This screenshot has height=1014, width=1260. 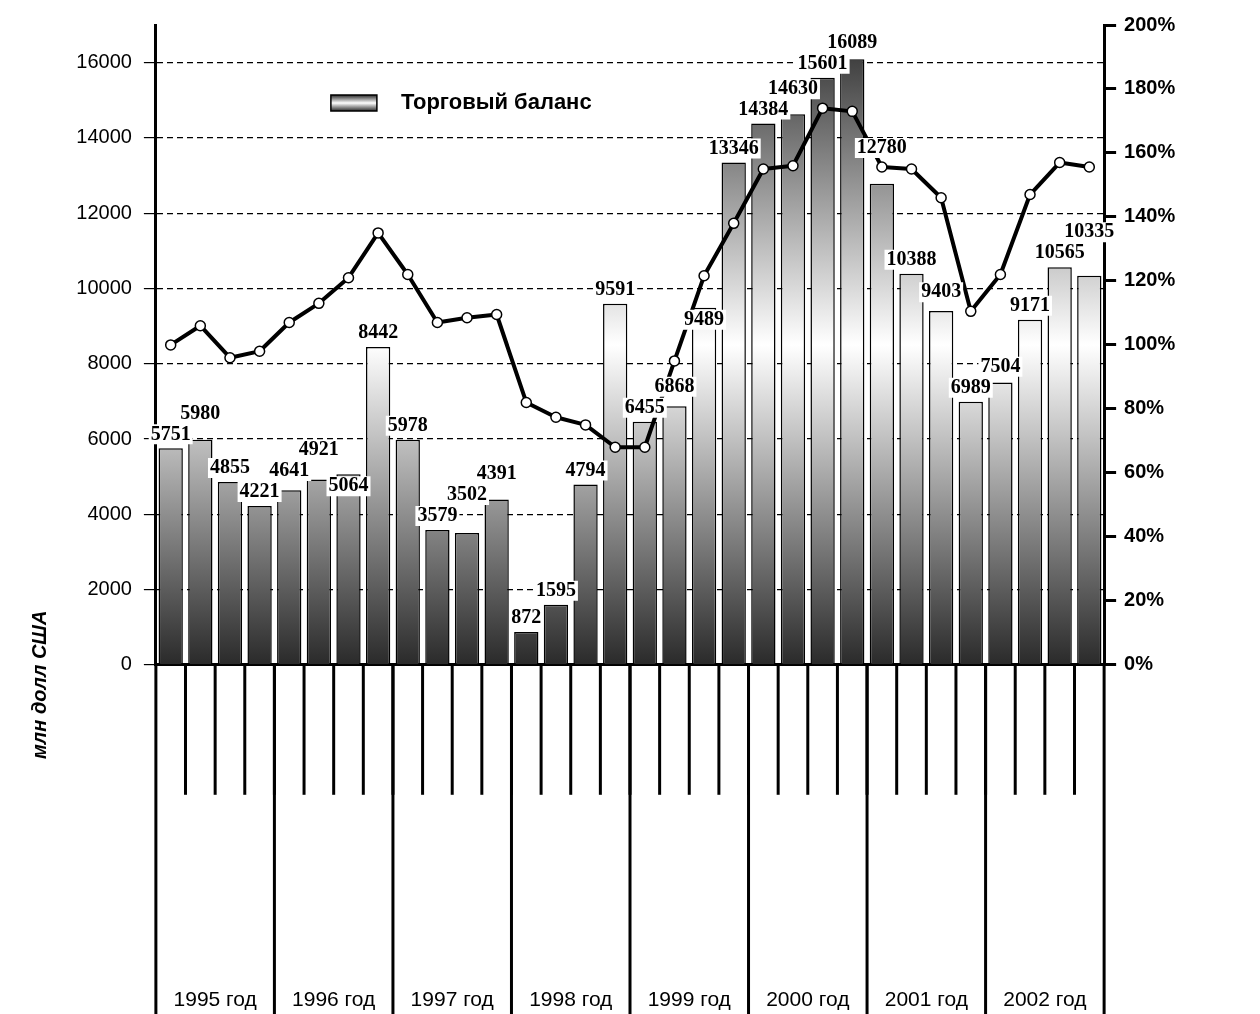 What do you see at coordinates (1045, 998) in the screenshot?
I see `text: 2002 год` at bounding box center [1045, 998].